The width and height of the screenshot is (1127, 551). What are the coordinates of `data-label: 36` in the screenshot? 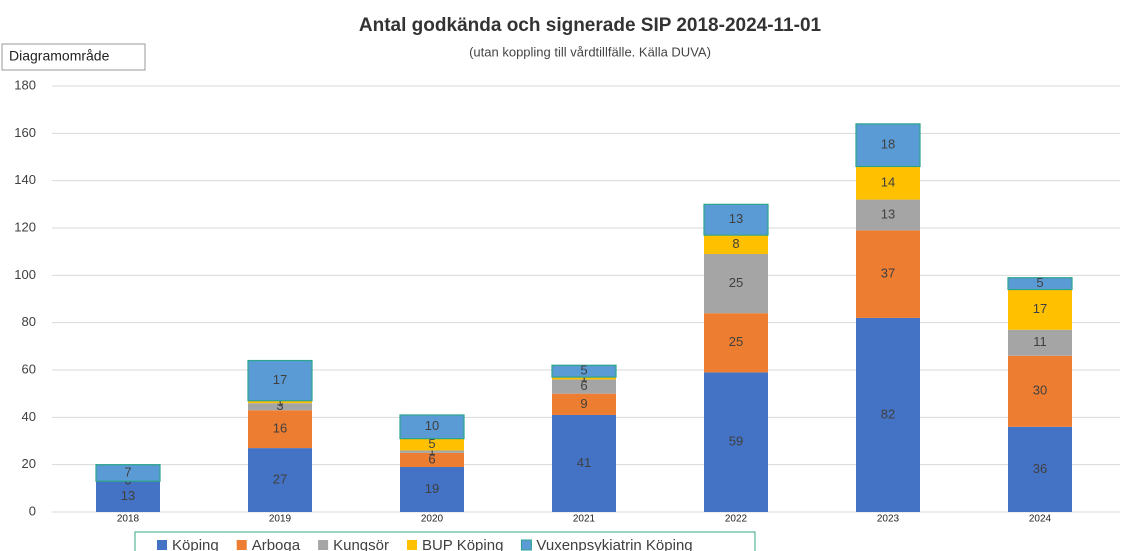 It's located at (1040, 468).